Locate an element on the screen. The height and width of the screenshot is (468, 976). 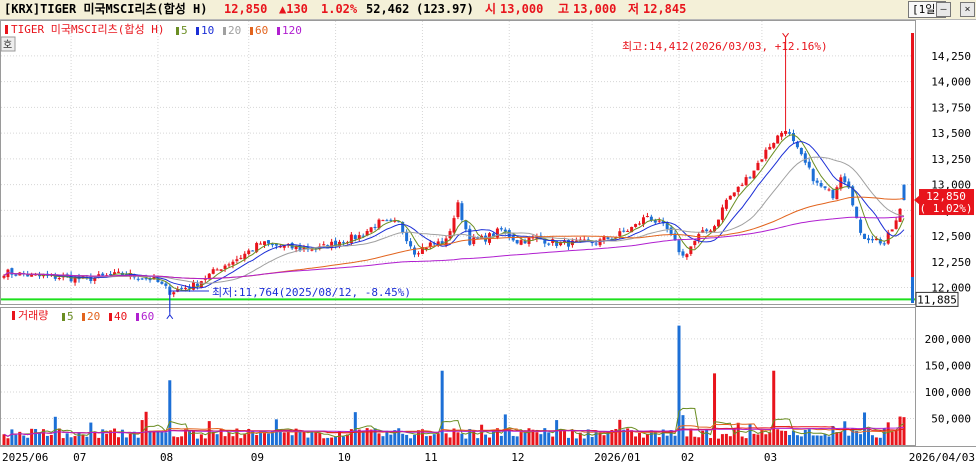
price-tick-label: 14,250 is located at coordinates (951, 56).